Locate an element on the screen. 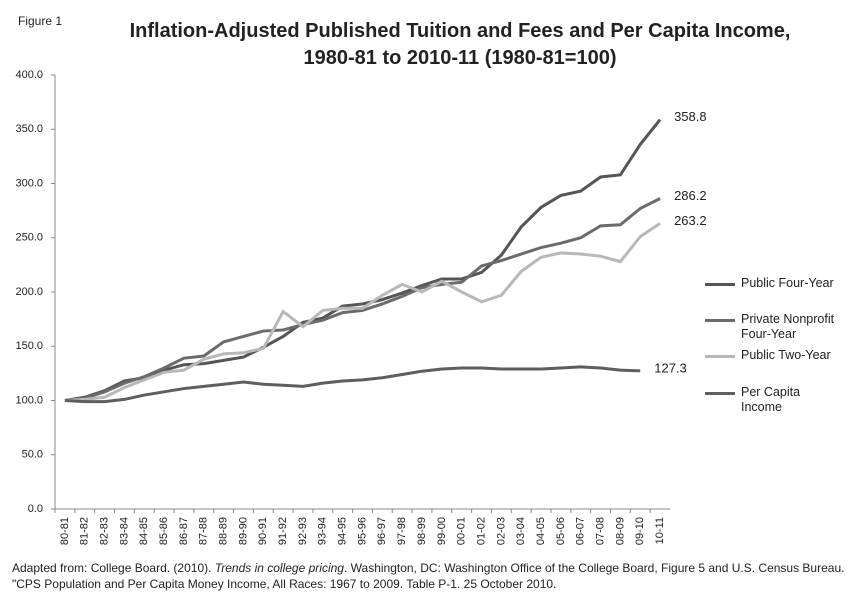 The width and height of the screenshot is (868, 595). legend-label: Public Four-Year is located at coordinates (787, 283).